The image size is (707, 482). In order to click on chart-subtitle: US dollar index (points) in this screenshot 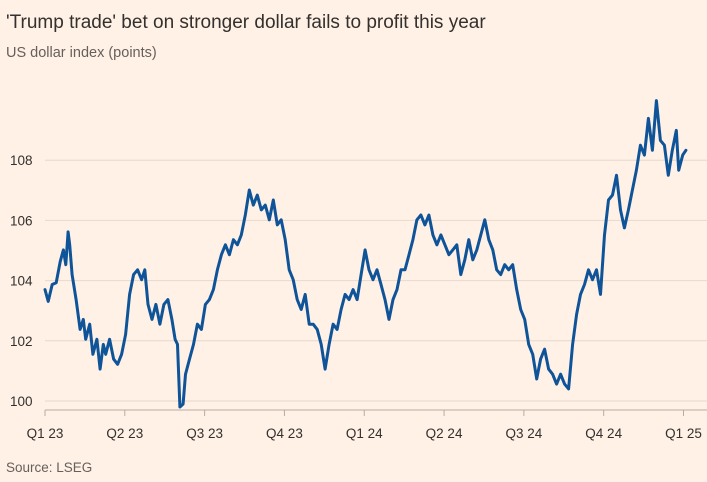, I will do `click(81, 53)`.